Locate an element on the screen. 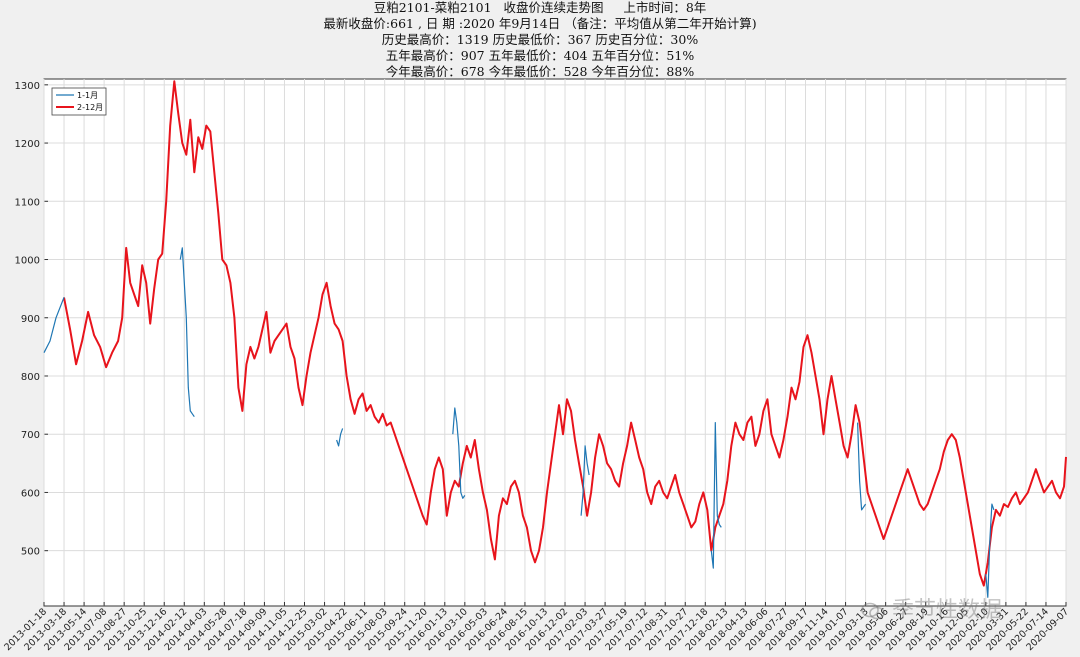  watermark: 季节性数据 is located at coordinates (931, 608).